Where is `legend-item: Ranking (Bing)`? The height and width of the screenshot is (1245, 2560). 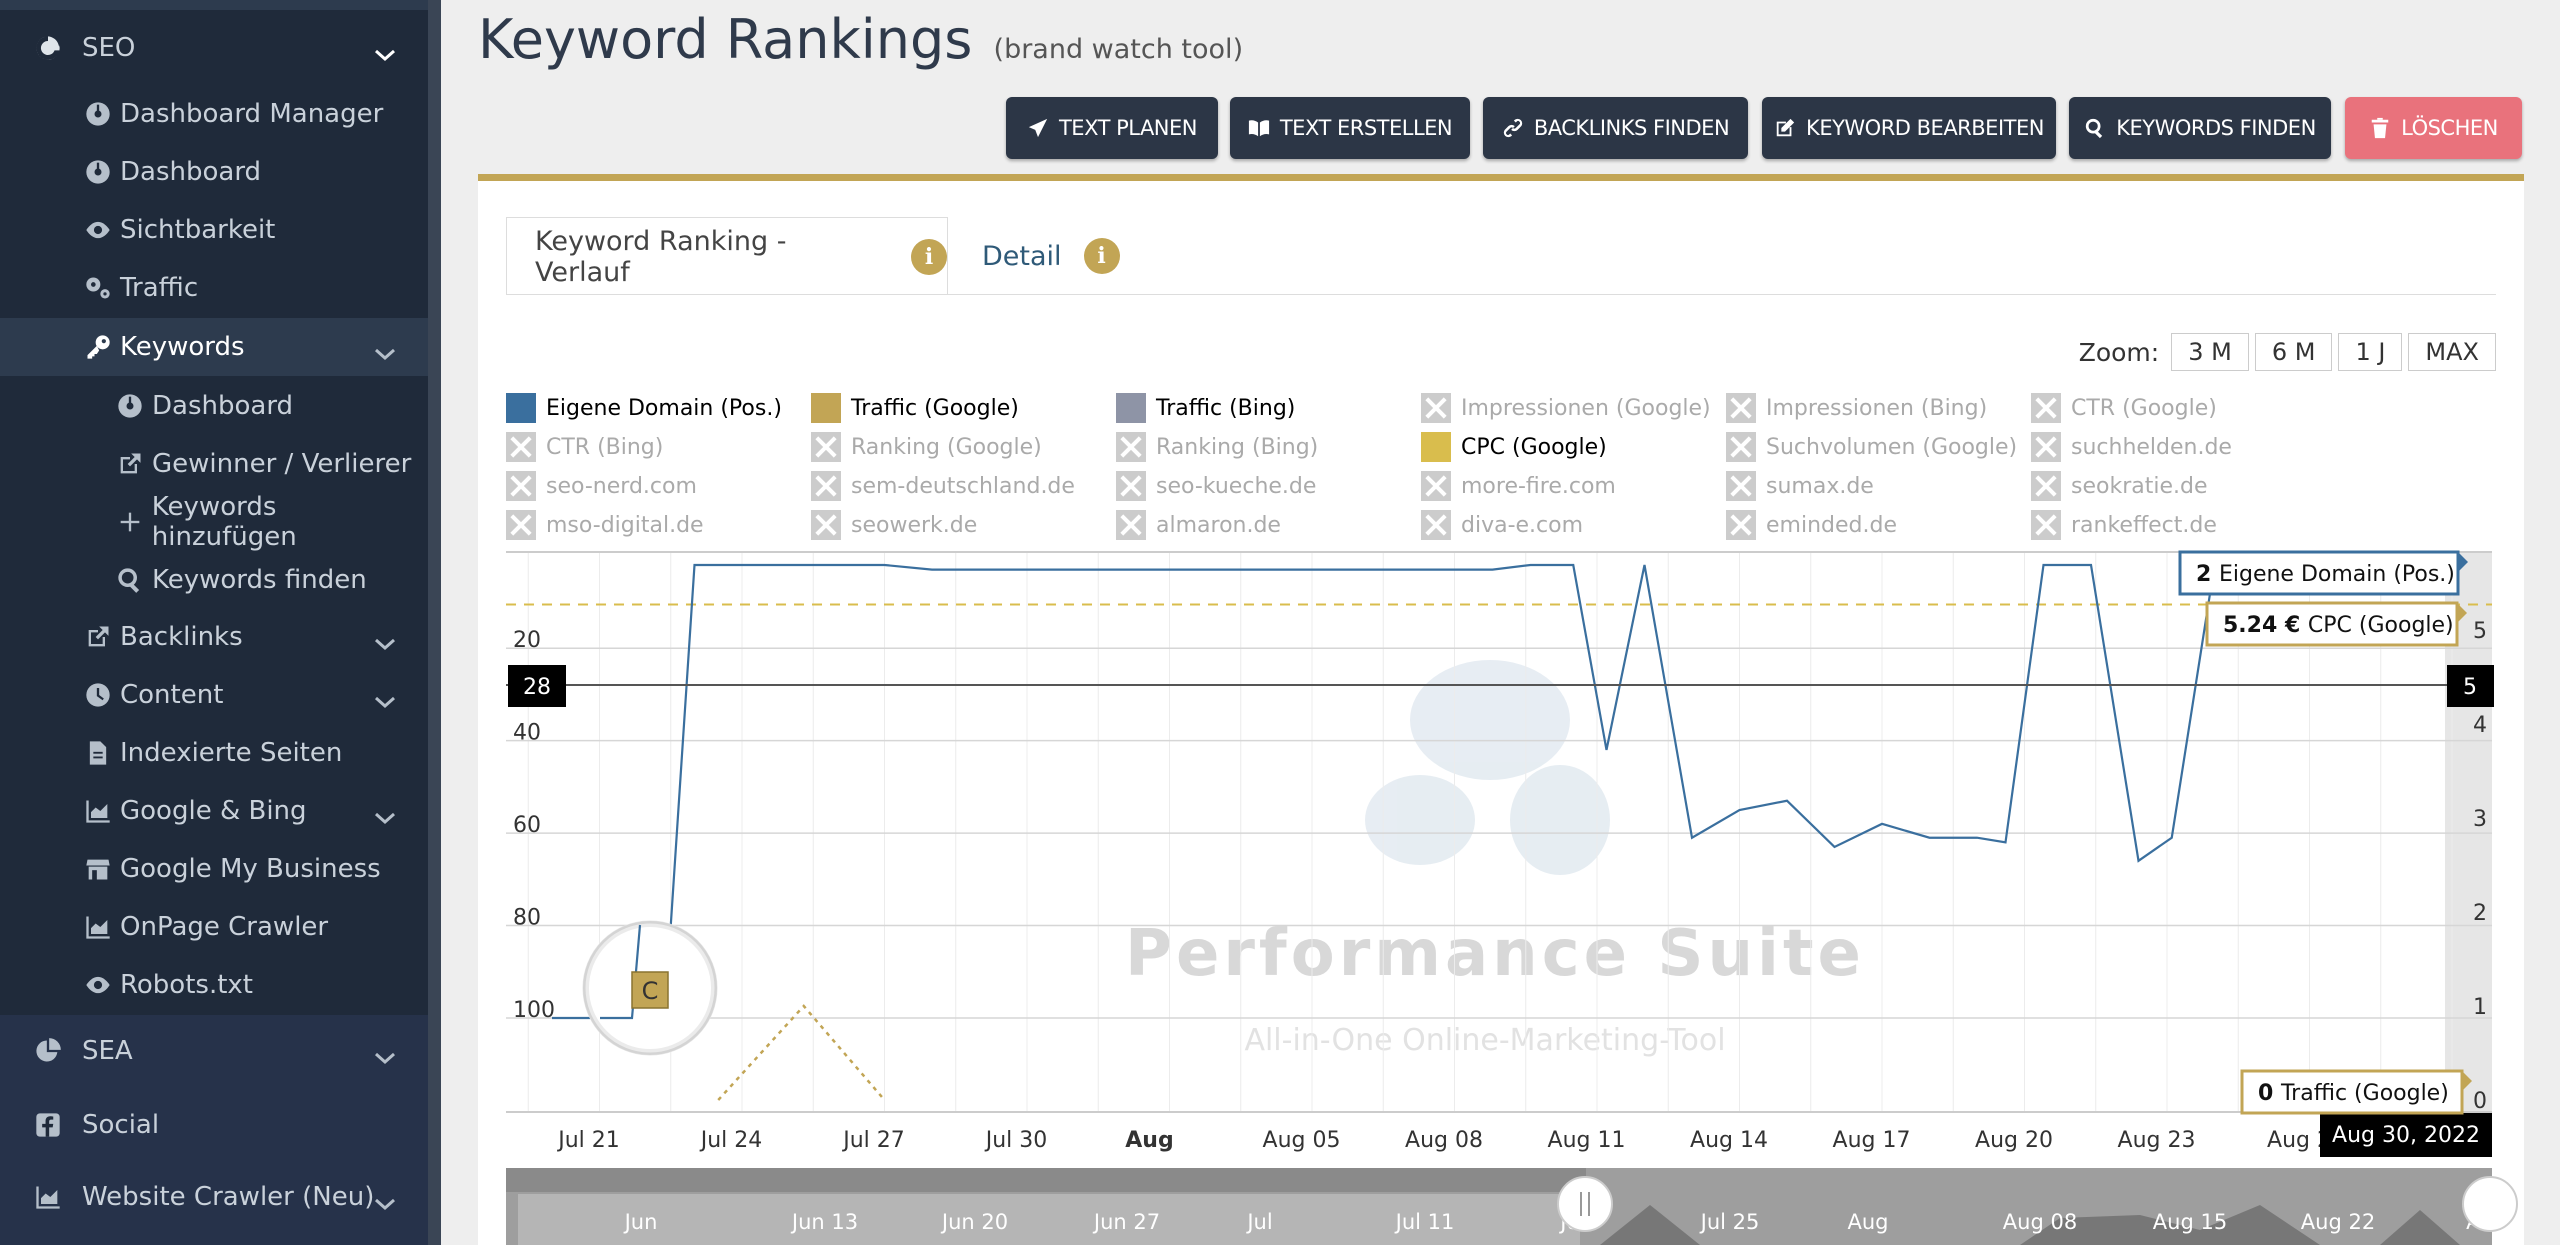 legend-item: Ranking (Bing) is located at coordinates (1217, 447).